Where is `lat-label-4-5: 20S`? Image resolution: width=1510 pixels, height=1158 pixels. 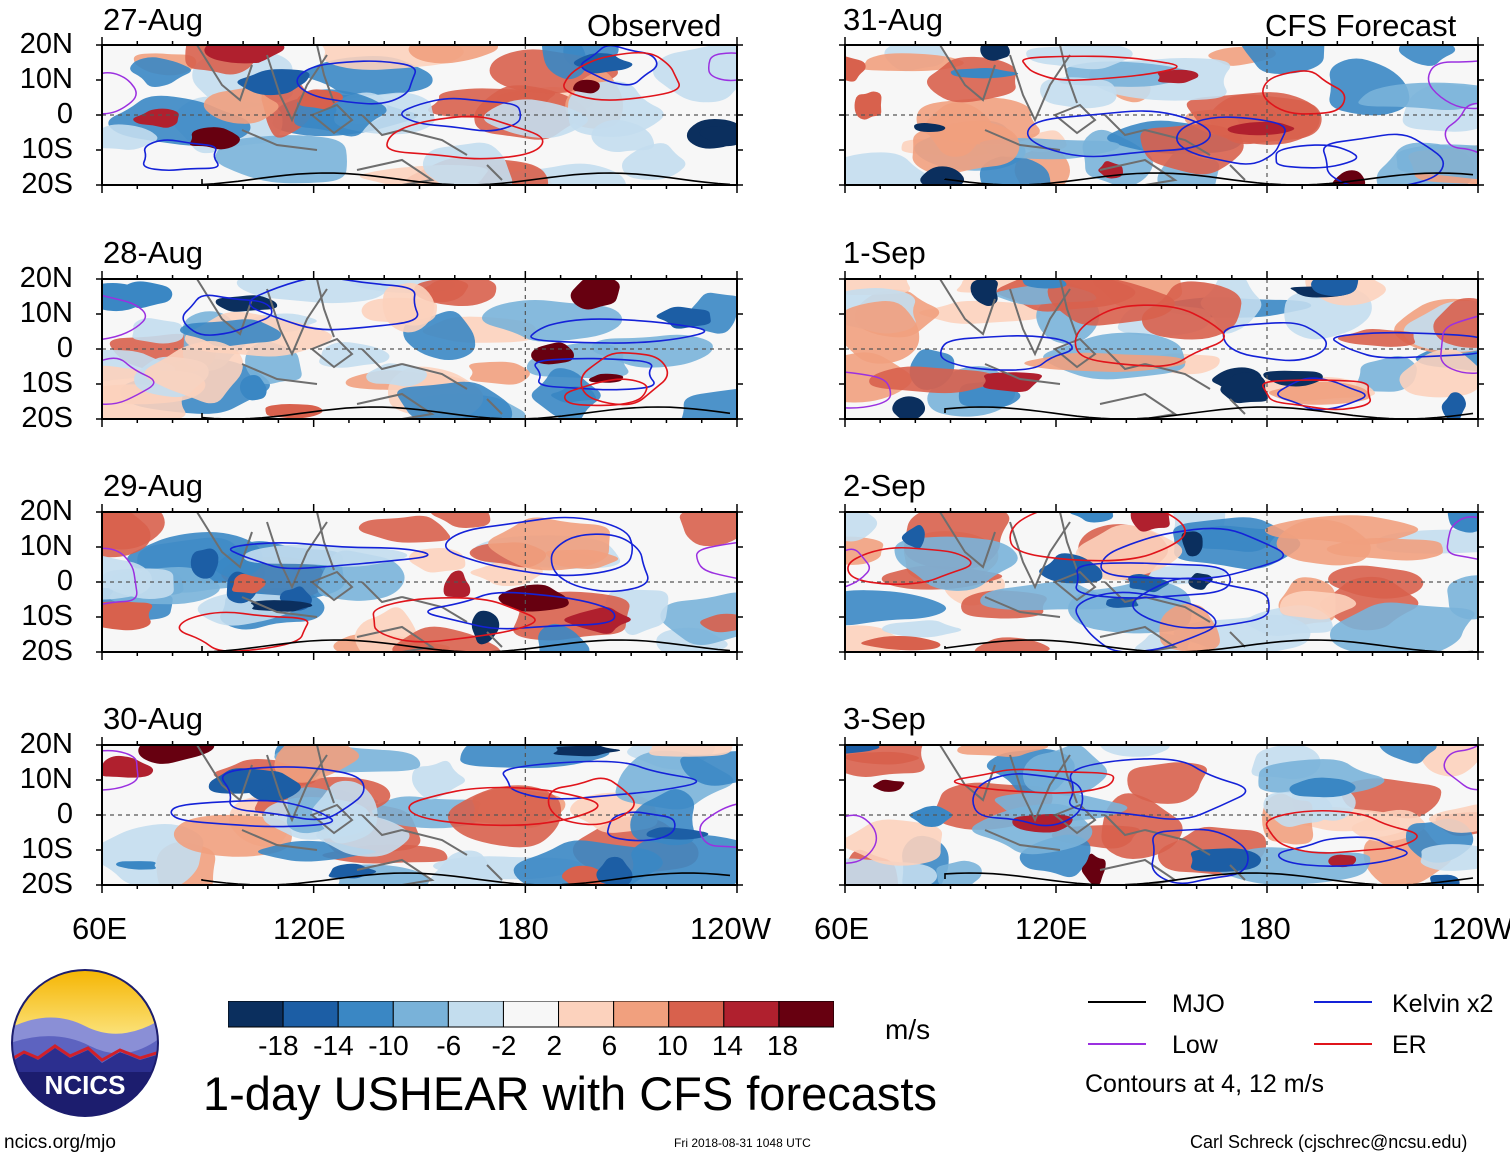
lat-label-4-5: 20S is located at coordinates (47, 884).